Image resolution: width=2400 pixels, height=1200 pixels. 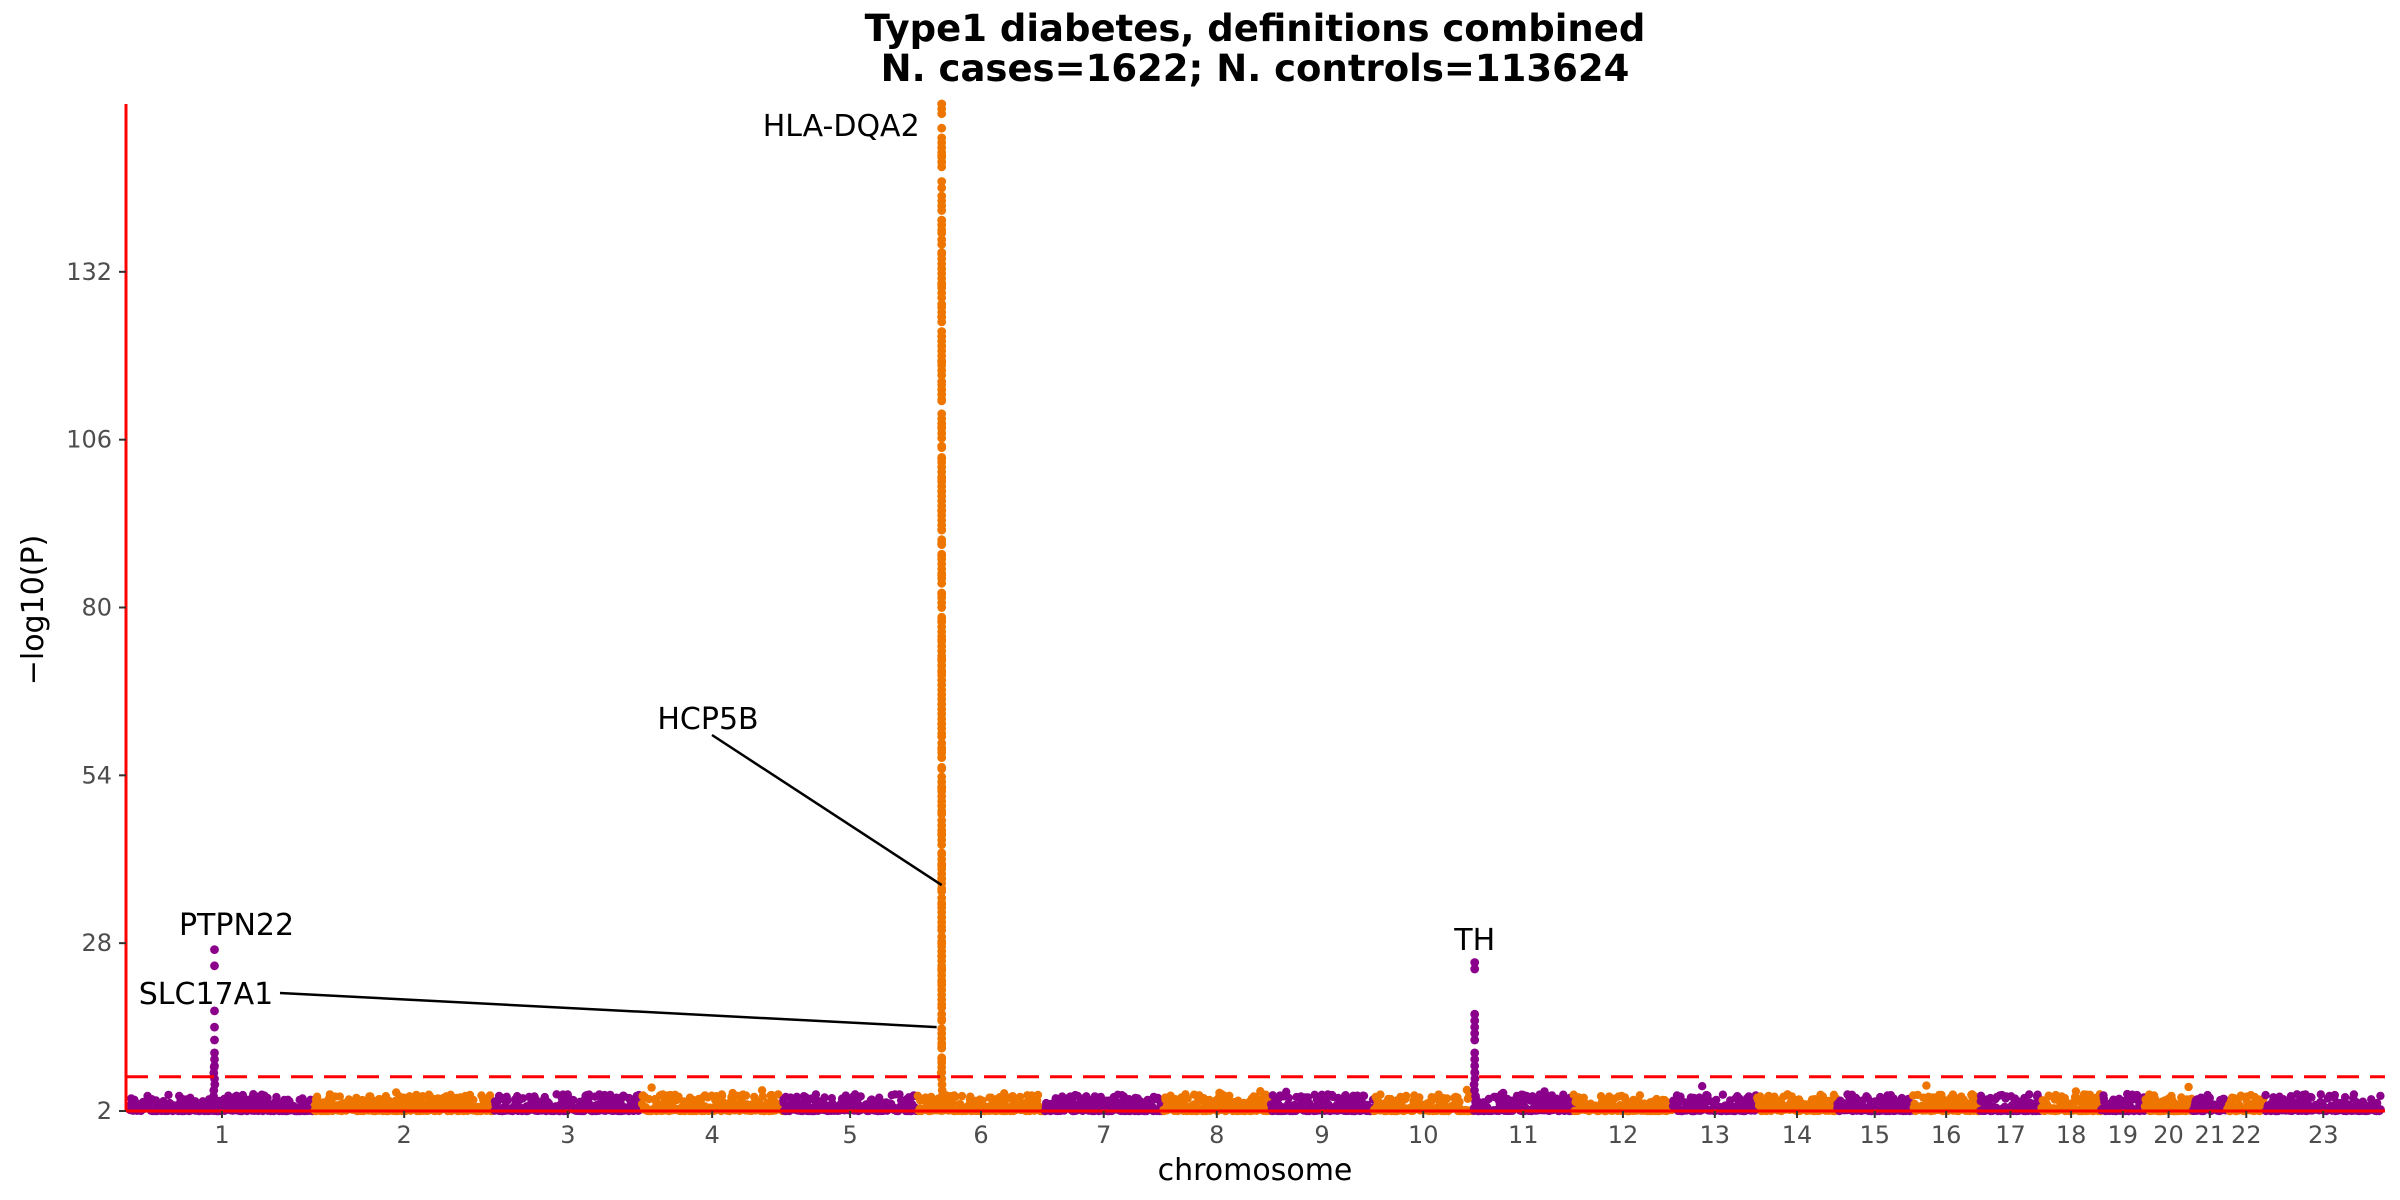 I want to click on x-axis-ticks: 1 2 3 4 5 6 7 8 9 10 11 12 13 14 15 16 17 18 19 20 21 22 23, so click(x=1276, y=1130).